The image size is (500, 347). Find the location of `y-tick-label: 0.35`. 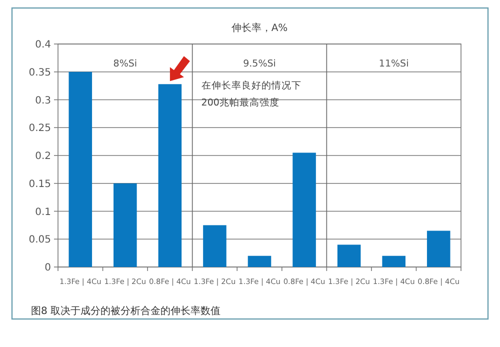

y-tick-label: 0.35 is located at coordinates (39, 72).